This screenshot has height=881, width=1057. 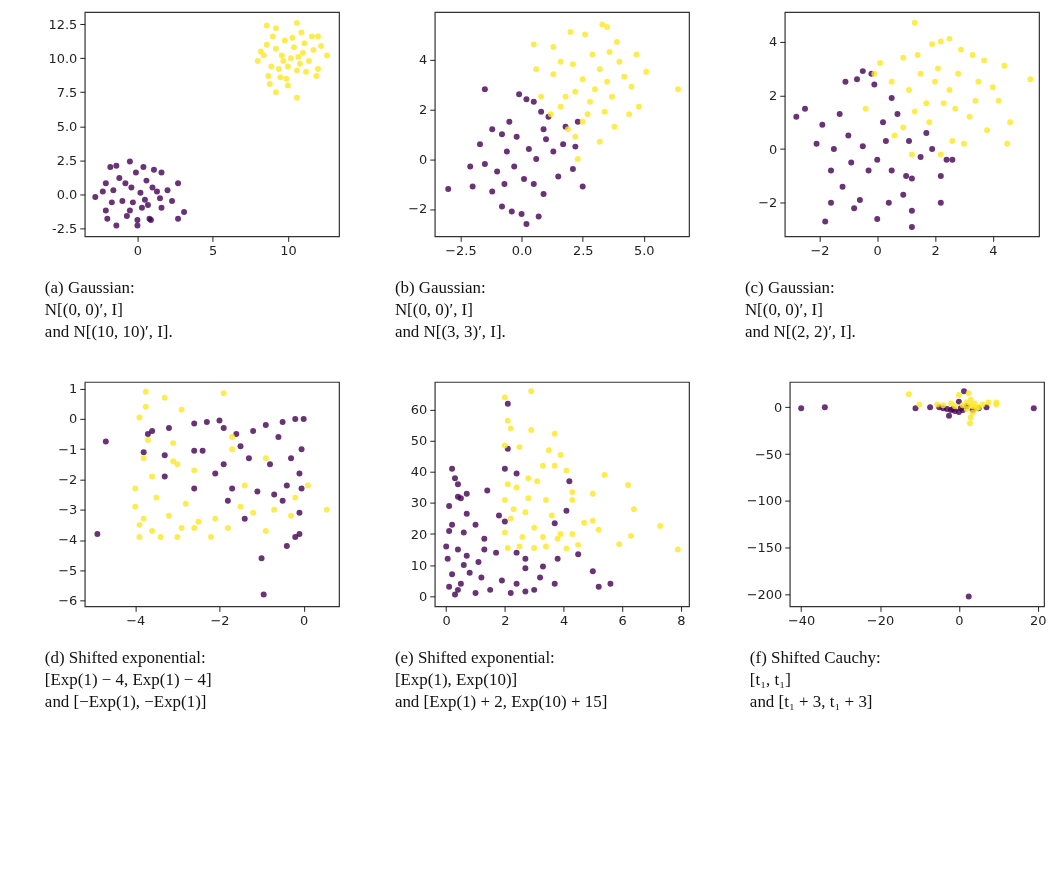 What do you see at coordinates (811, 702) in the screenshot?
I see `text: and [t₁ + 3, t₁ + 3]` at bounding box center [811, 702].